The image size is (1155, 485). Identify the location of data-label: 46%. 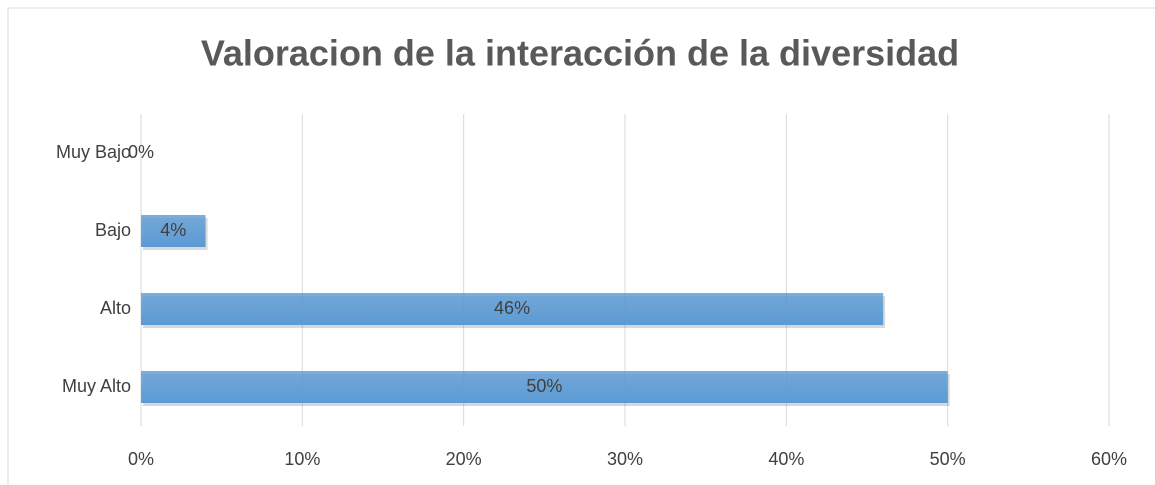
(512, 308).